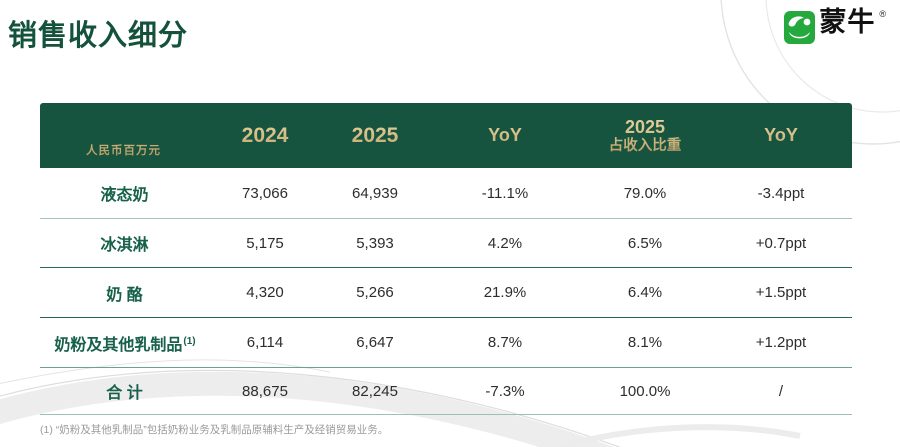 The image size is (900, 447). Describe the element at coordinates (214, 430) in the screenshot. I see `footnote: (1) “奶粉及其他乳制品”包括奶粉业务及乳制品原辅料生产及经销贸易业务。` at that location.